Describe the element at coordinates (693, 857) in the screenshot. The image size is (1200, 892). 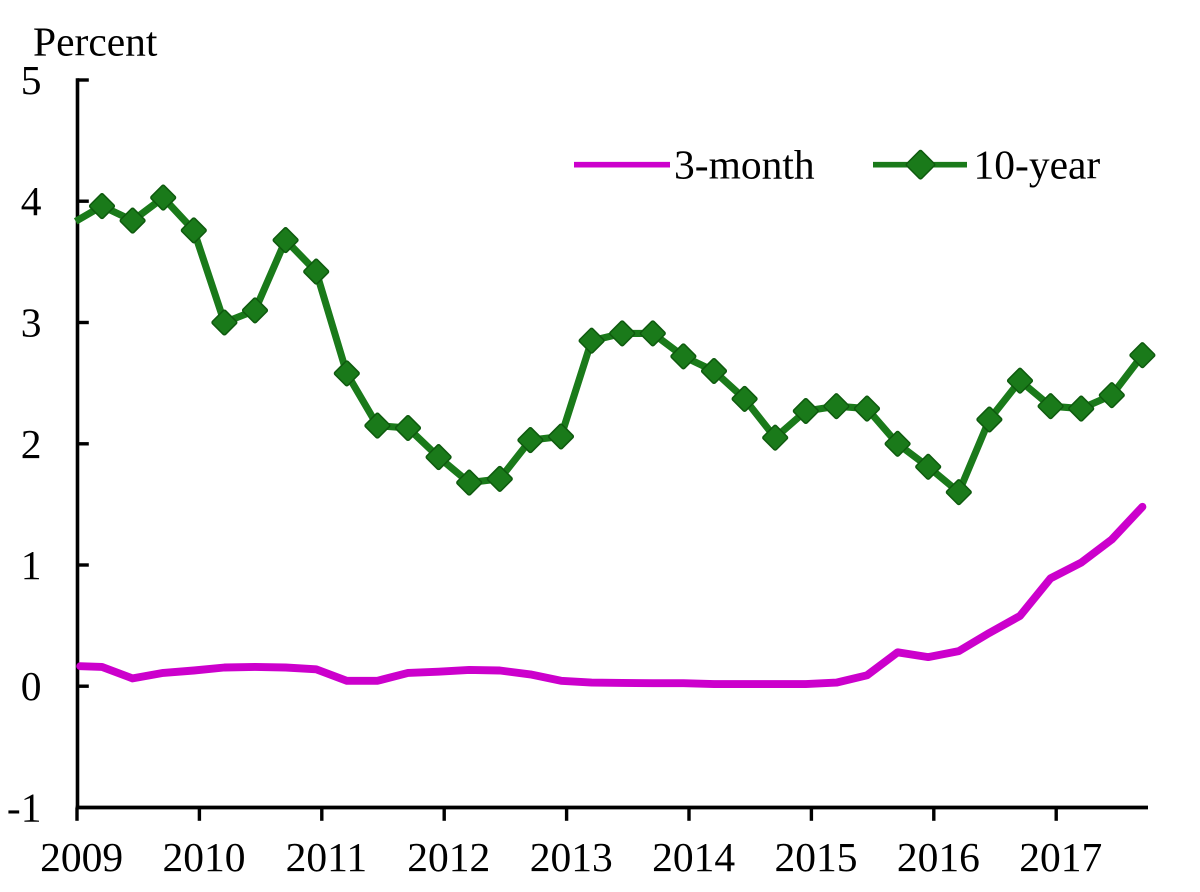
I see `svg-text: 2014` at that location.